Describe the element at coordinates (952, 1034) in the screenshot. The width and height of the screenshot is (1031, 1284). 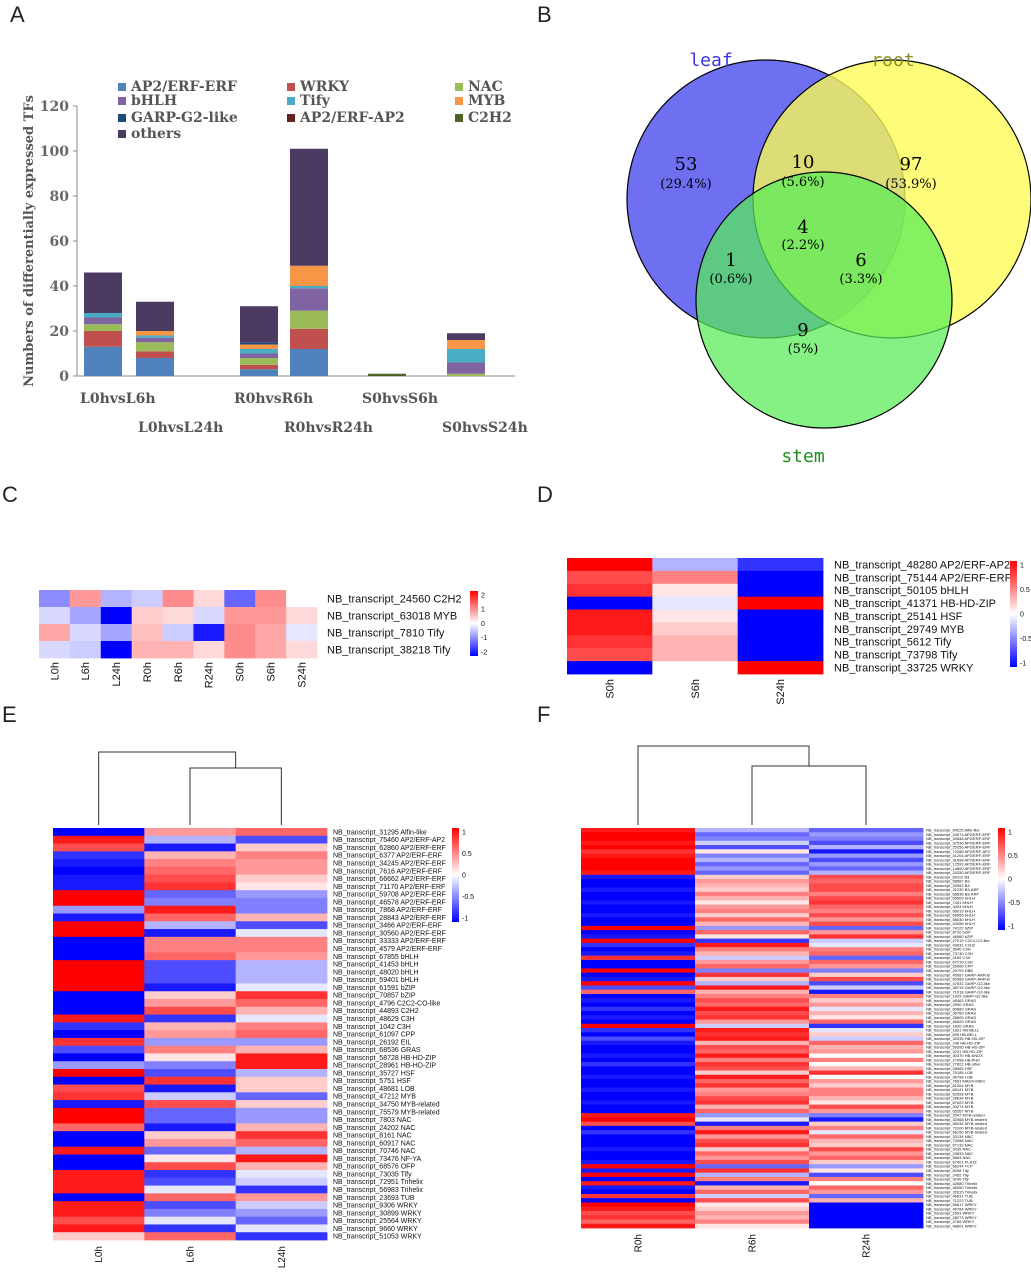
I see `row-label: NB_transcript_695 HB-BELL` at that location.